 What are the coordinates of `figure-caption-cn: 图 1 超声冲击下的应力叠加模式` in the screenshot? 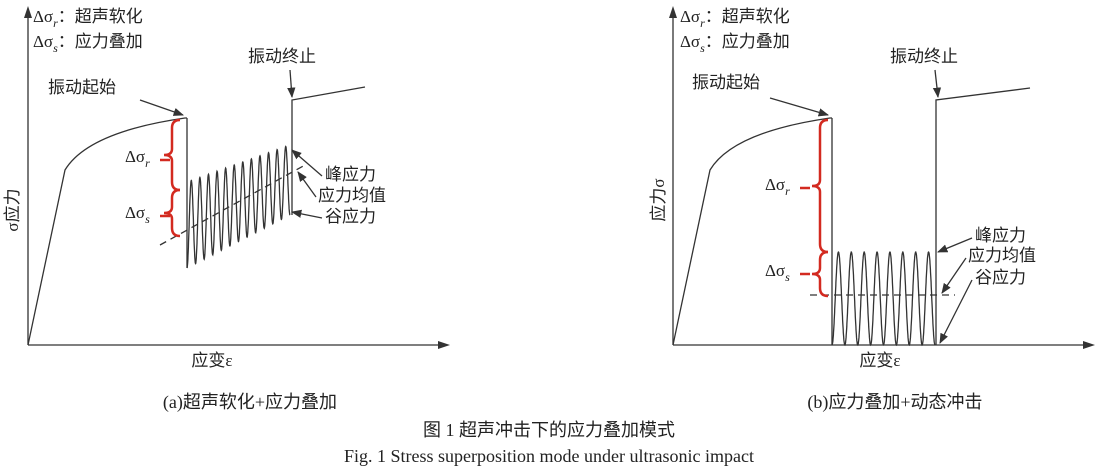 It's located at (549, 430).